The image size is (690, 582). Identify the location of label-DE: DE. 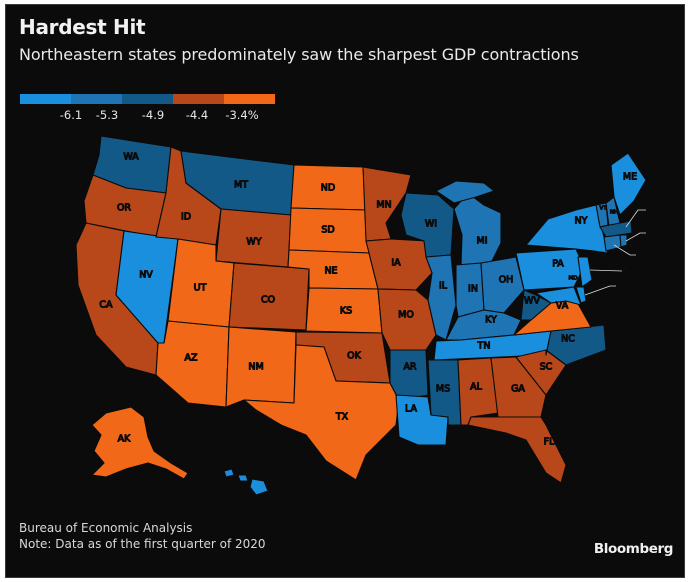
(624, 287).